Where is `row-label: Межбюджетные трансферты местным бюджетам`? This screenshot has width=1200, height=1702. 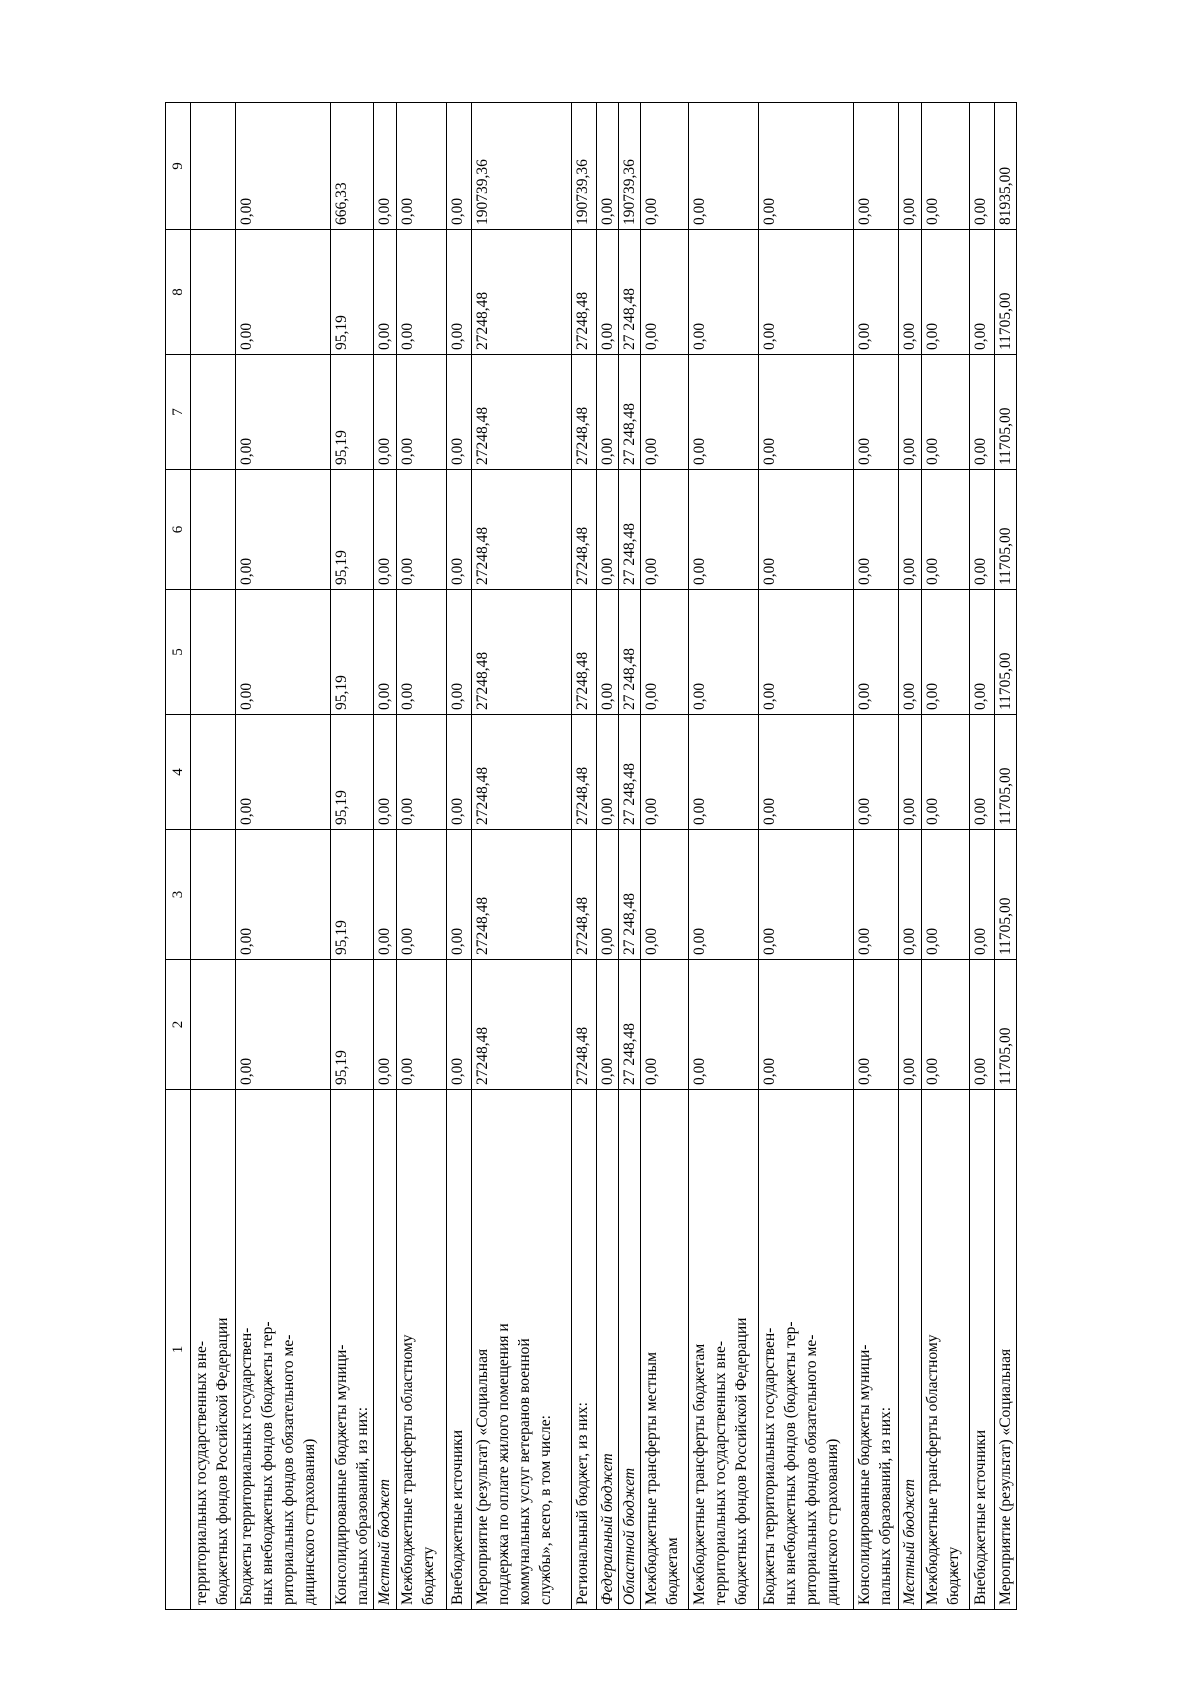 row-label: Межбюджетные трансферты местным бюджетам is located at coordinates (664, 1349).